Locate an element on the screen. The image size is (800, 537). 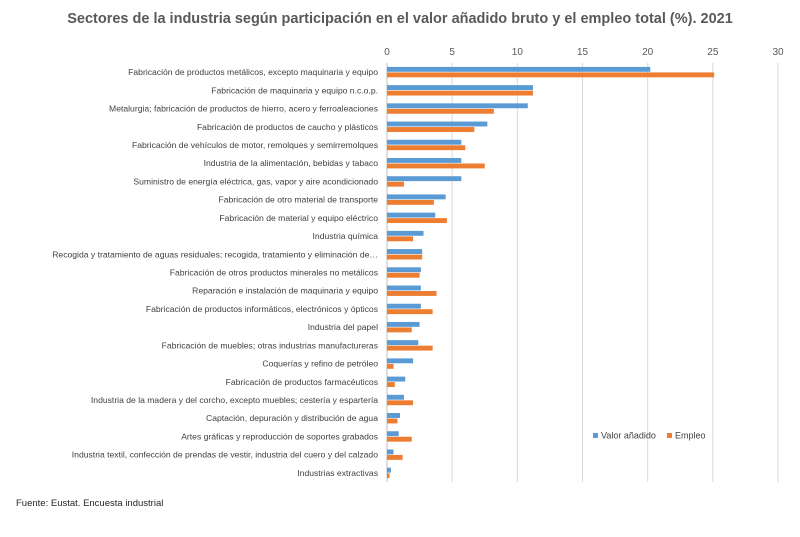
category-label: Coquerías y refino de petróleo is located at coordinates (320, 364).